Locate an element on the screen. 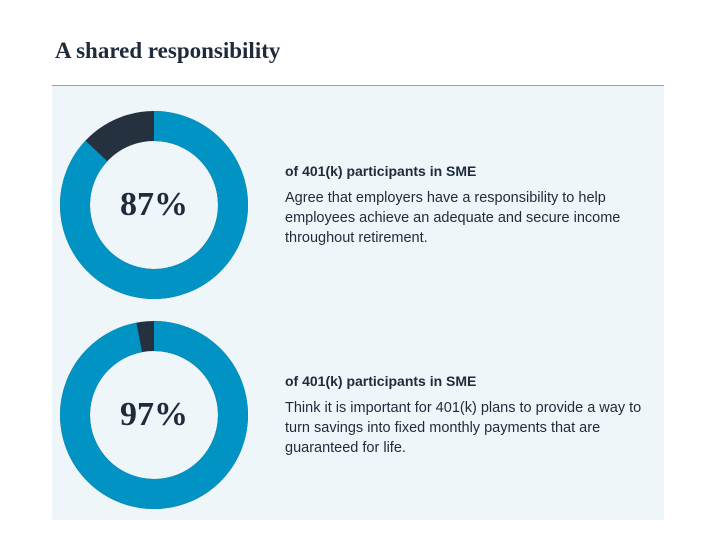  center-label: 97% is located at coordinates (154, 414).